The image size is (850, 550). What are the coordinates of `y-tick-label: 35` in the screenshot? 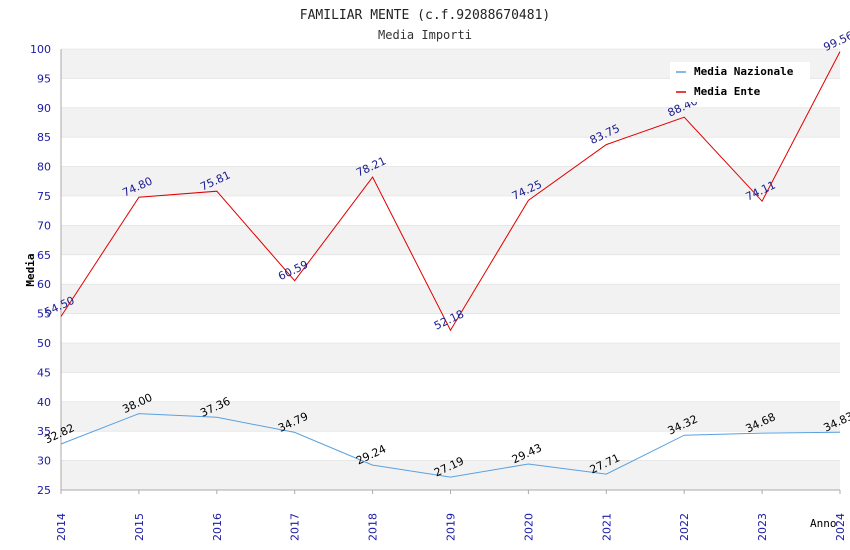 It's located at (44, 431).